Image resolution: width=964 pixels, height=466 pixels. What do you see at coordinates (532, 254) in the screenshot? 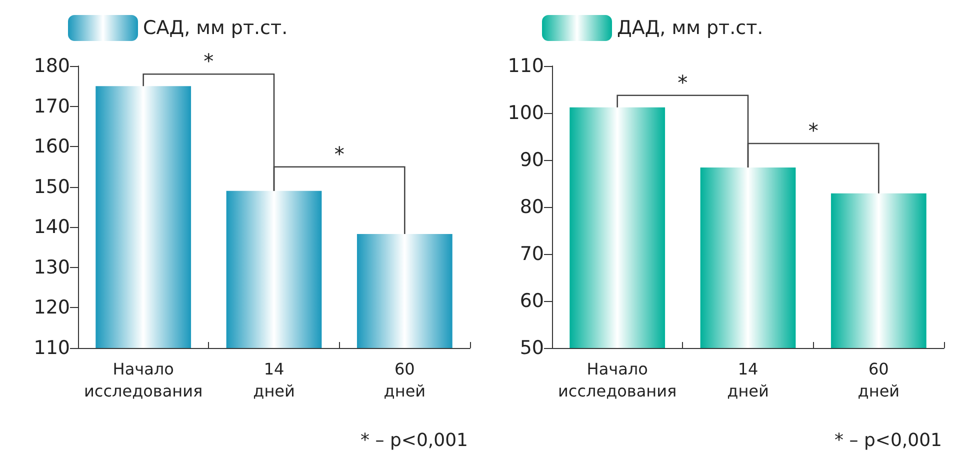
I see `y-tick-label: 70` at bounding box center [532, 254].